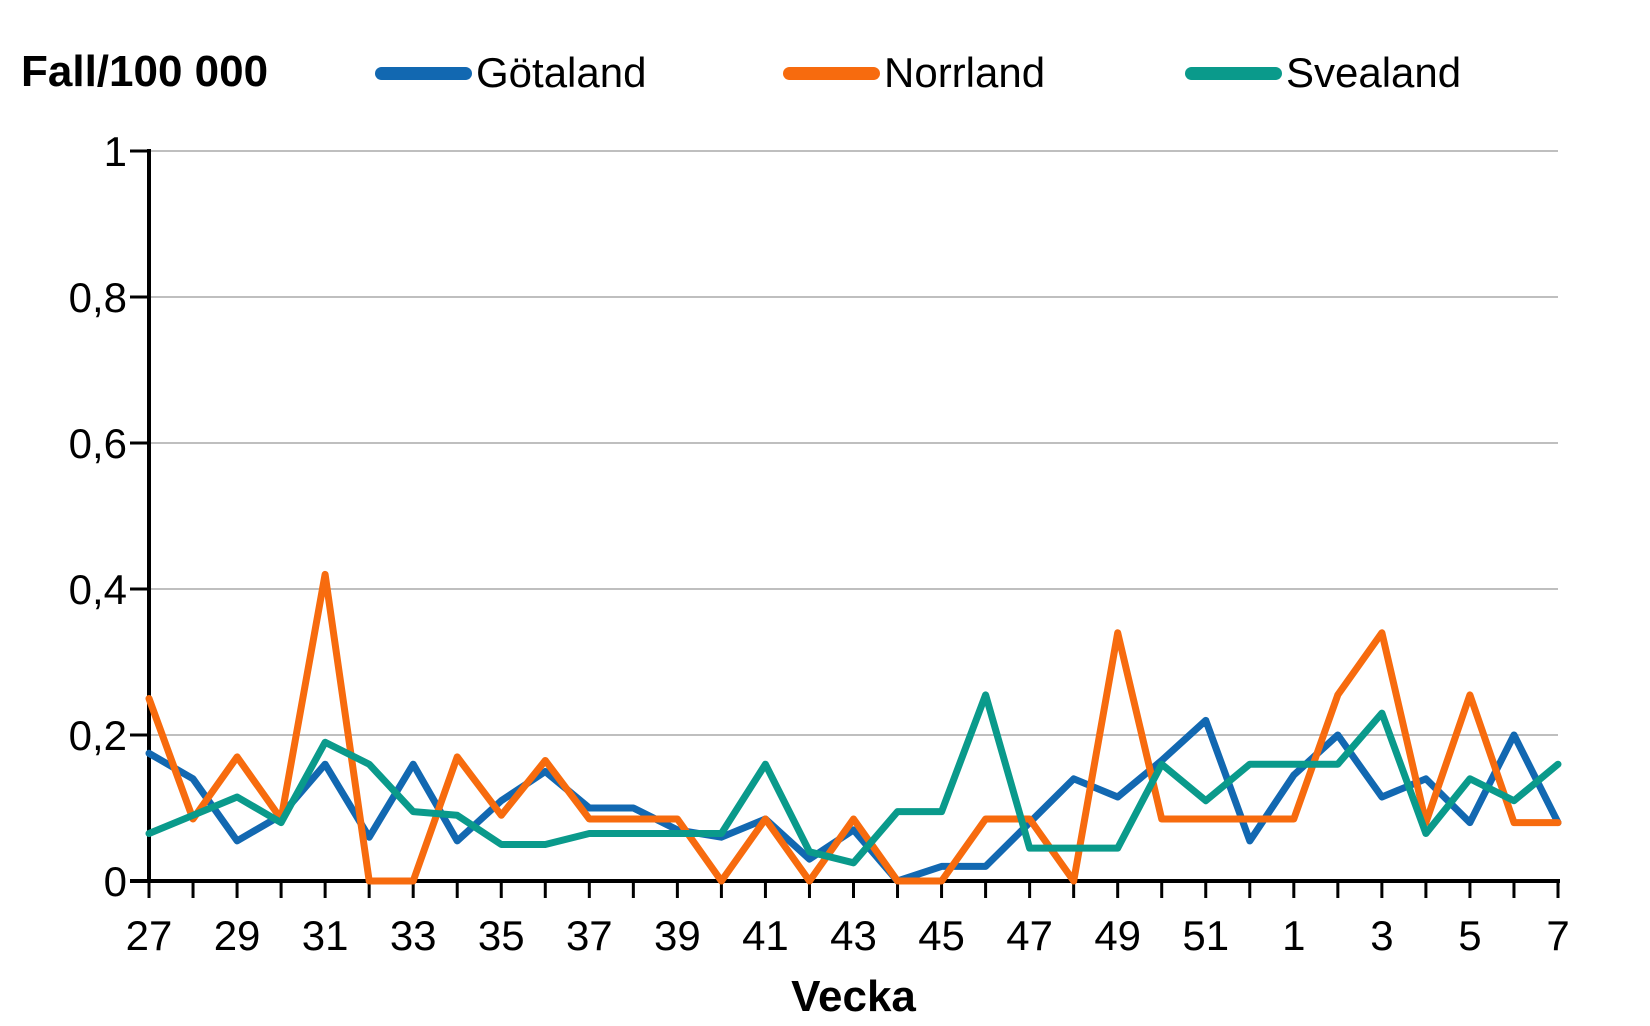 The height and width of the screenshot is (1026, 1650). Describe the element at coordinates (145, 71) in the screenshot. I see `y-axis-title: Fall/100 000` at that location.